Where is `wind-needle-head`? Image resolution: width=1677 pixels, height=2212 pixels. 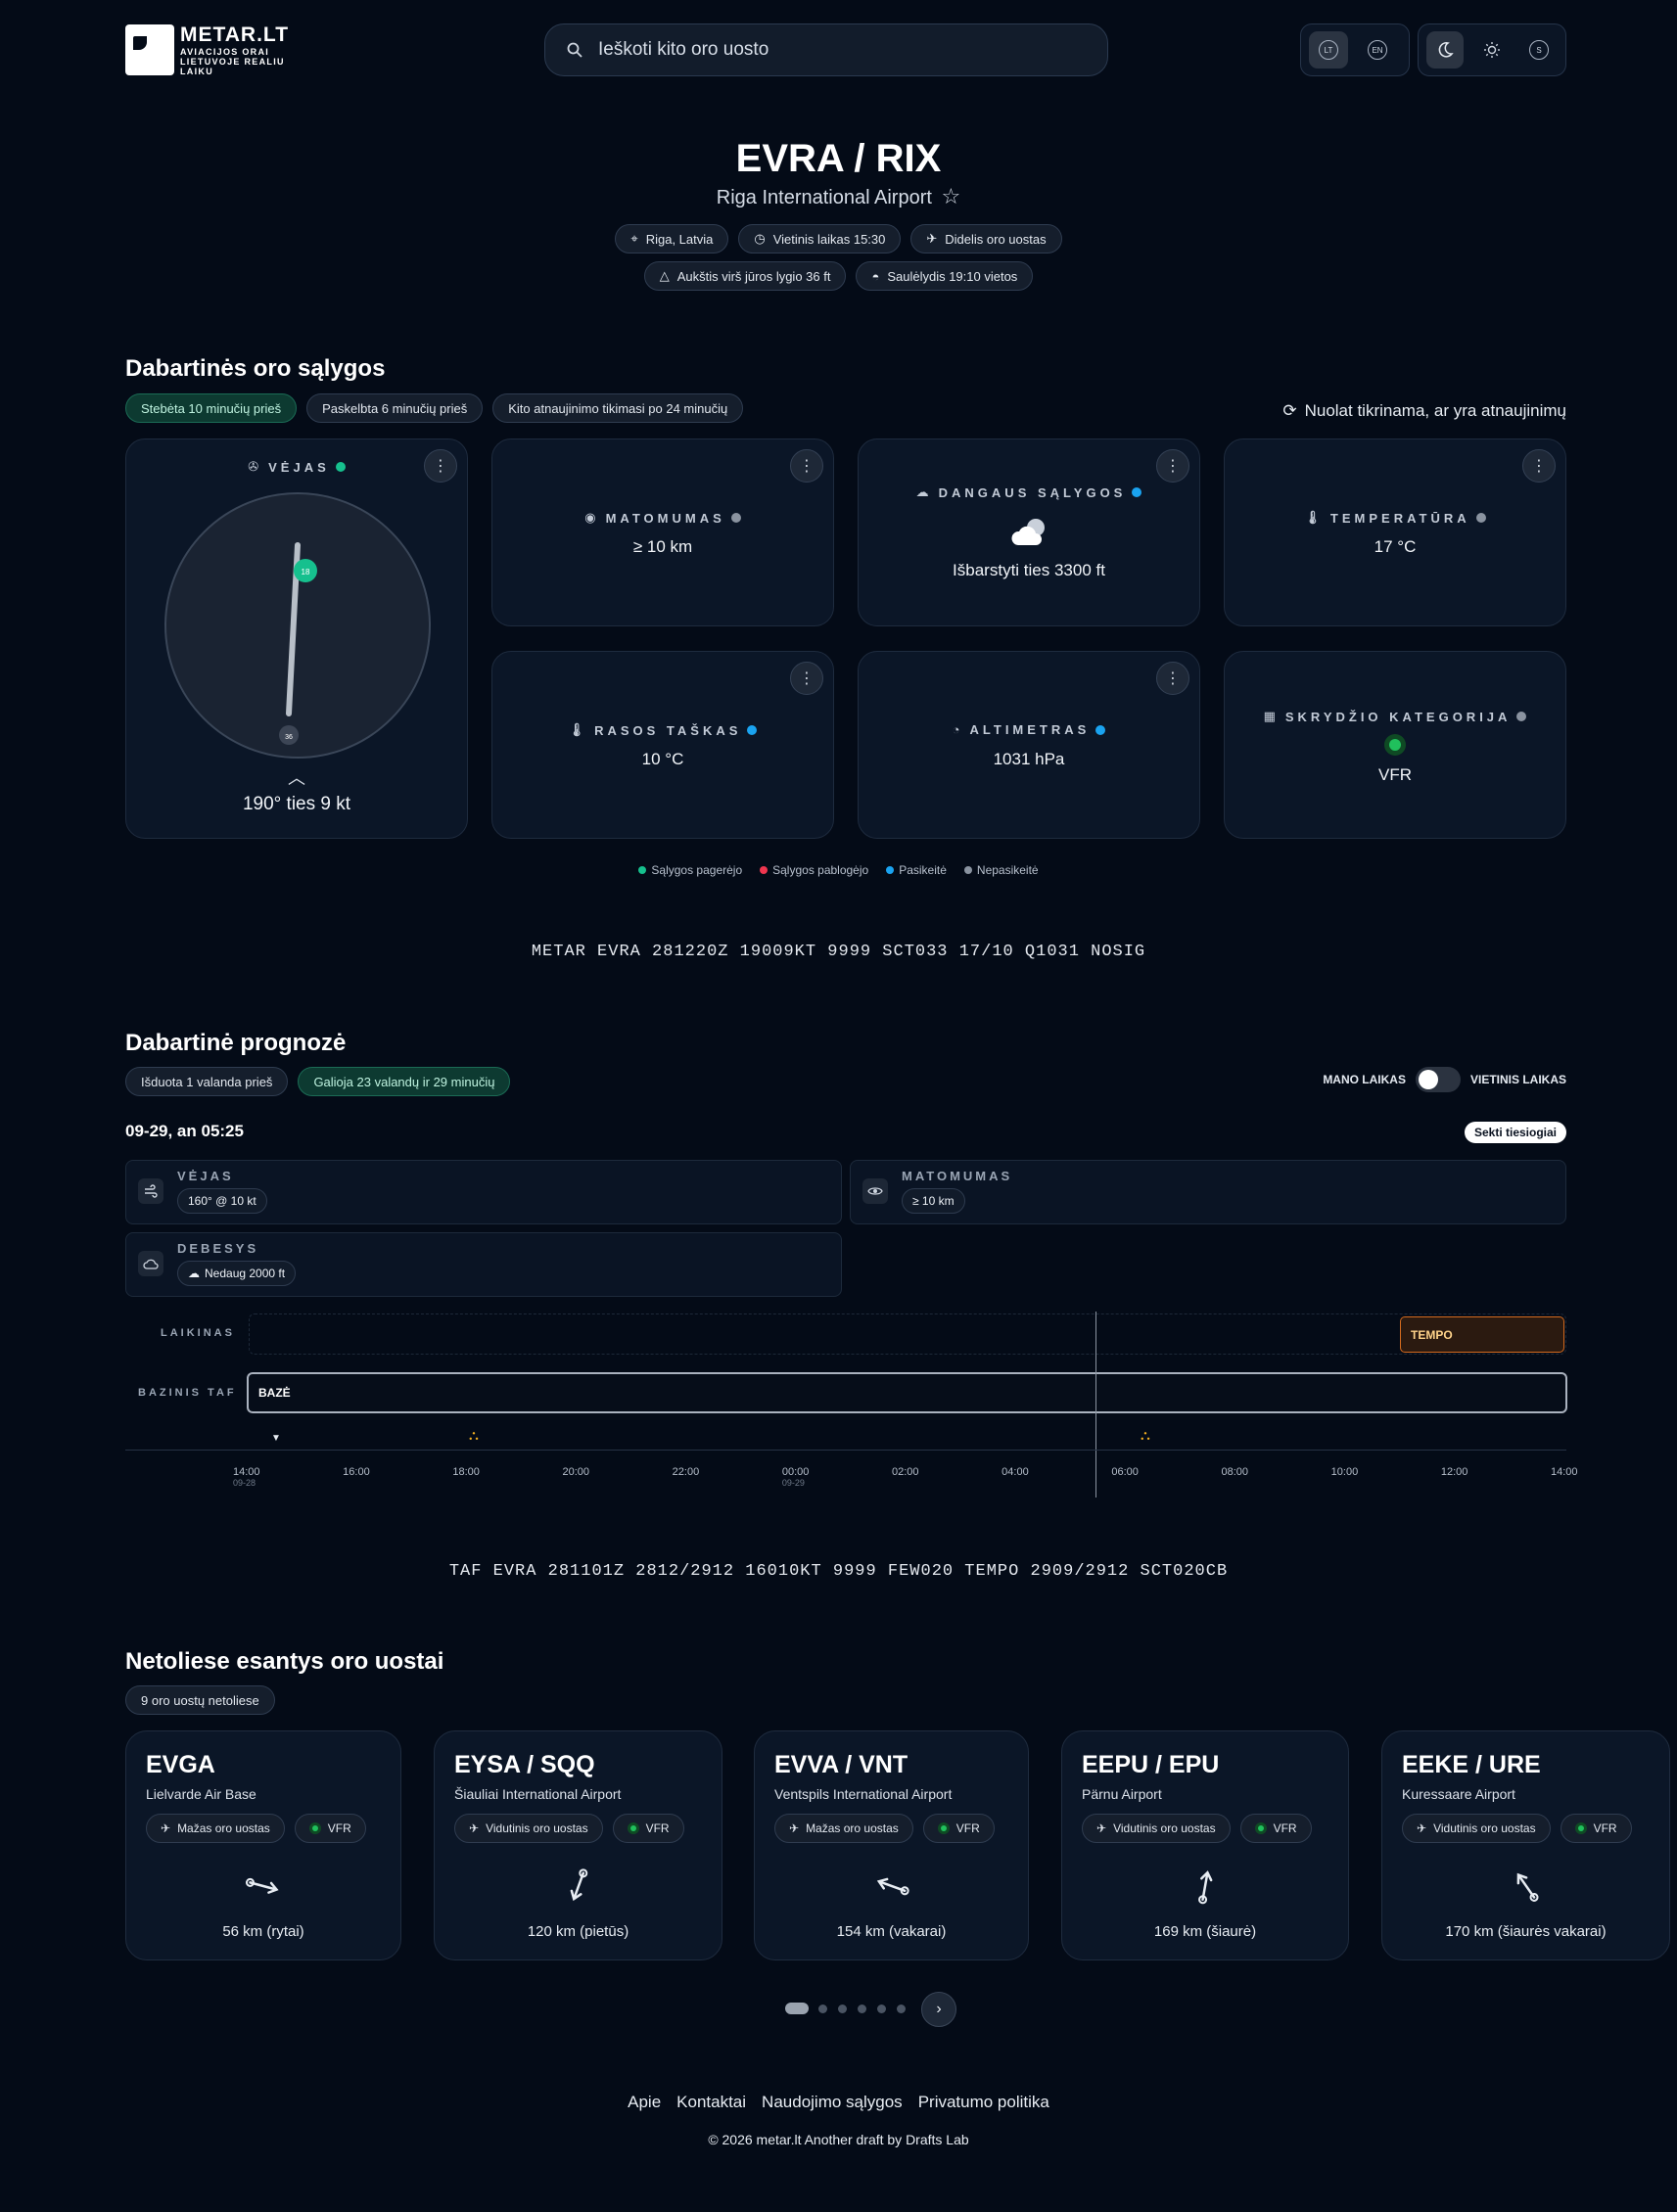 wind-needle-head is located at coordinates (305, 570).